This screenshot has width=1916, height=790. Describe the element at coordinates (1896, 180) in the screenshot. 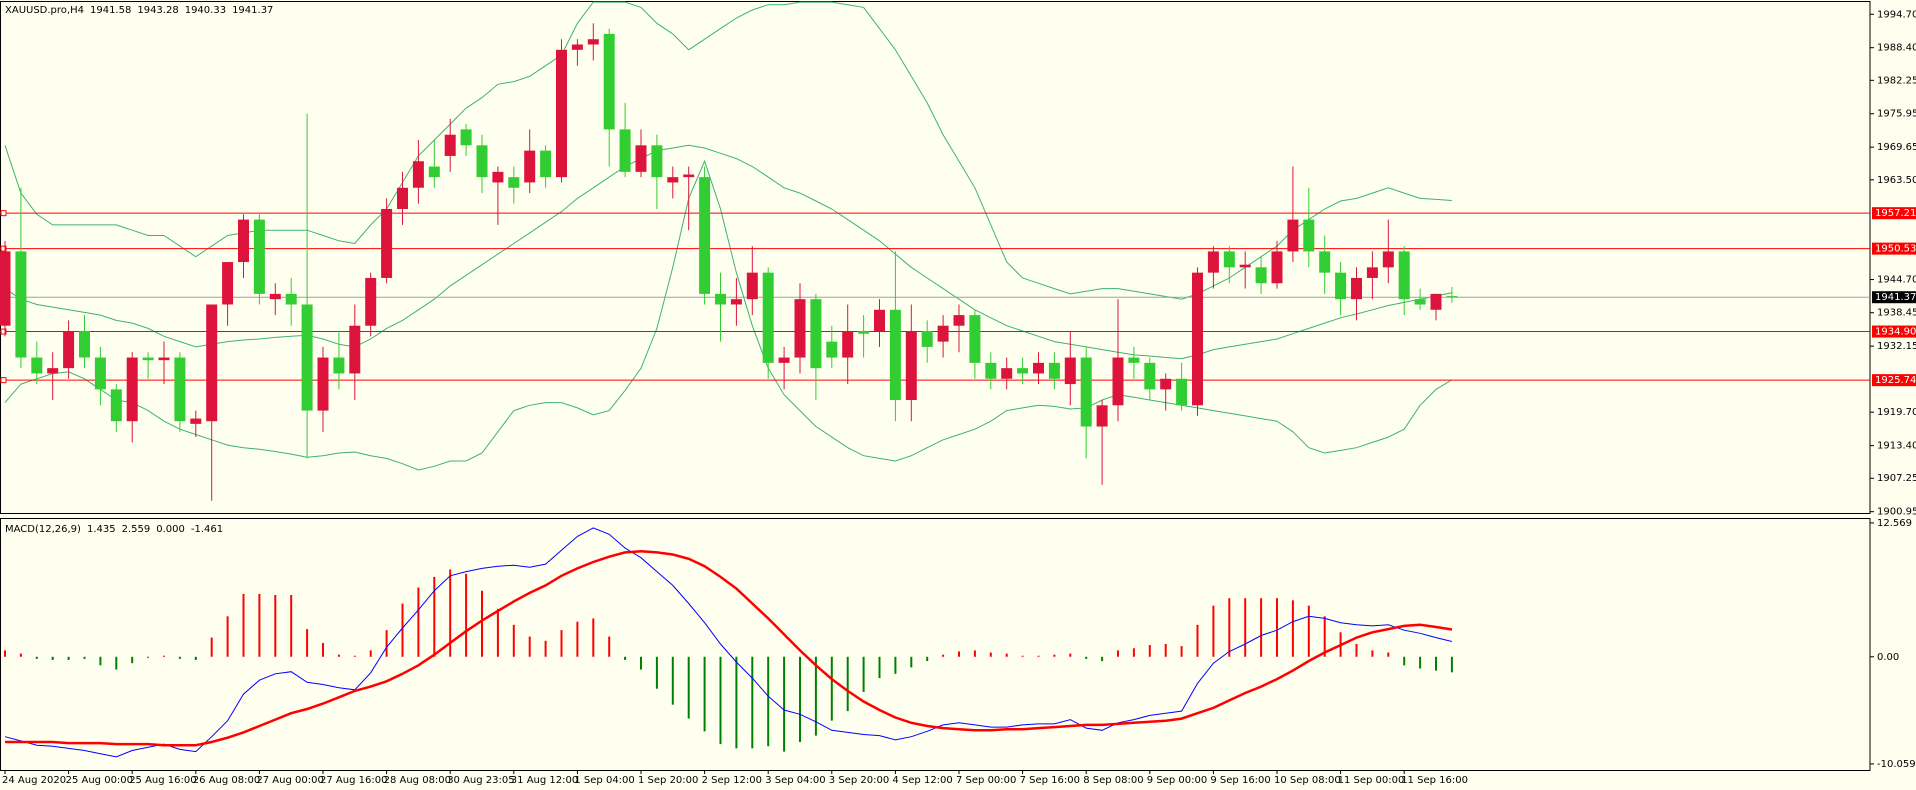

I see `y-tick-label: 1963.50` at that location.